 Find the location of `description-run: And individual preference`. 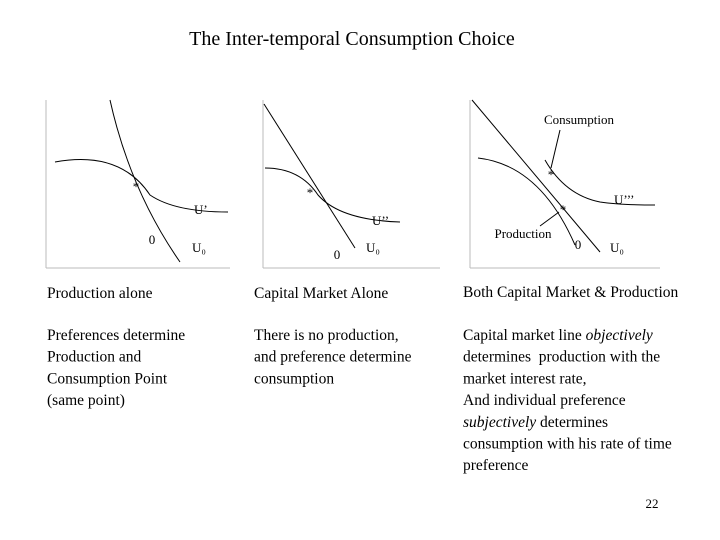

description-run: And individual preference is located at coordinates (544, 400).